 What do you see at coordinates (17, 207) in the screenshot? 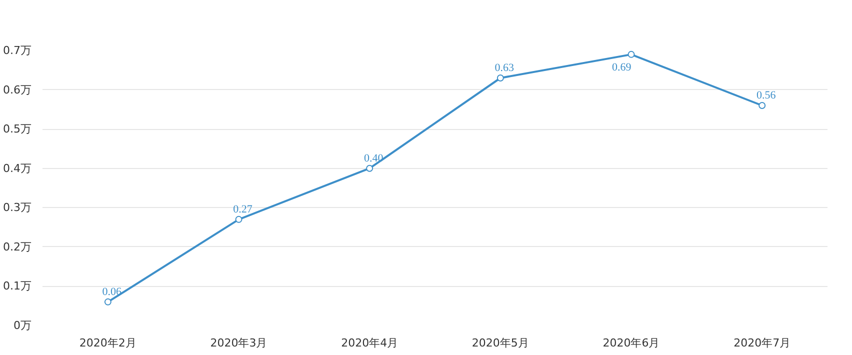
I see `y-tick-label: 0.3万` at bounding box center [17, 207].